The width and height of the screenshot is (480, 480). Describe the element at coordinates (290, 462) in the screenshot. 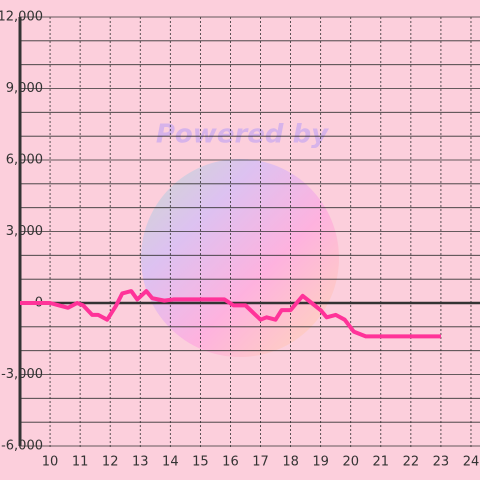

I see `x-tick-label: 18` at that location.